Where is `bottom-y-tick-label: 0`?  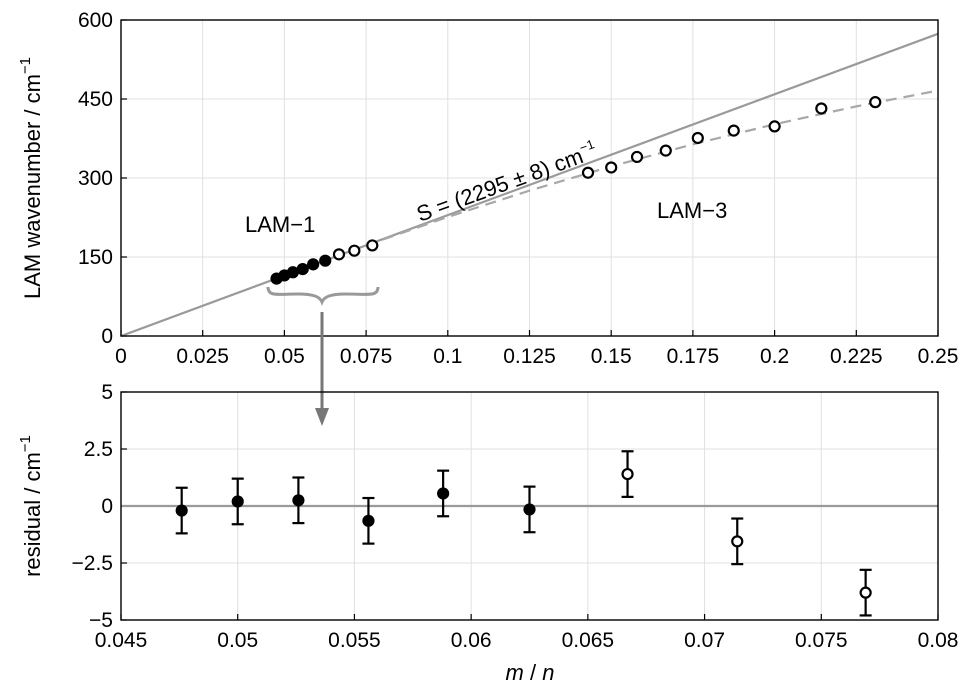 bottom-y-tick-label: 0 is located at coordinates (107, 506).